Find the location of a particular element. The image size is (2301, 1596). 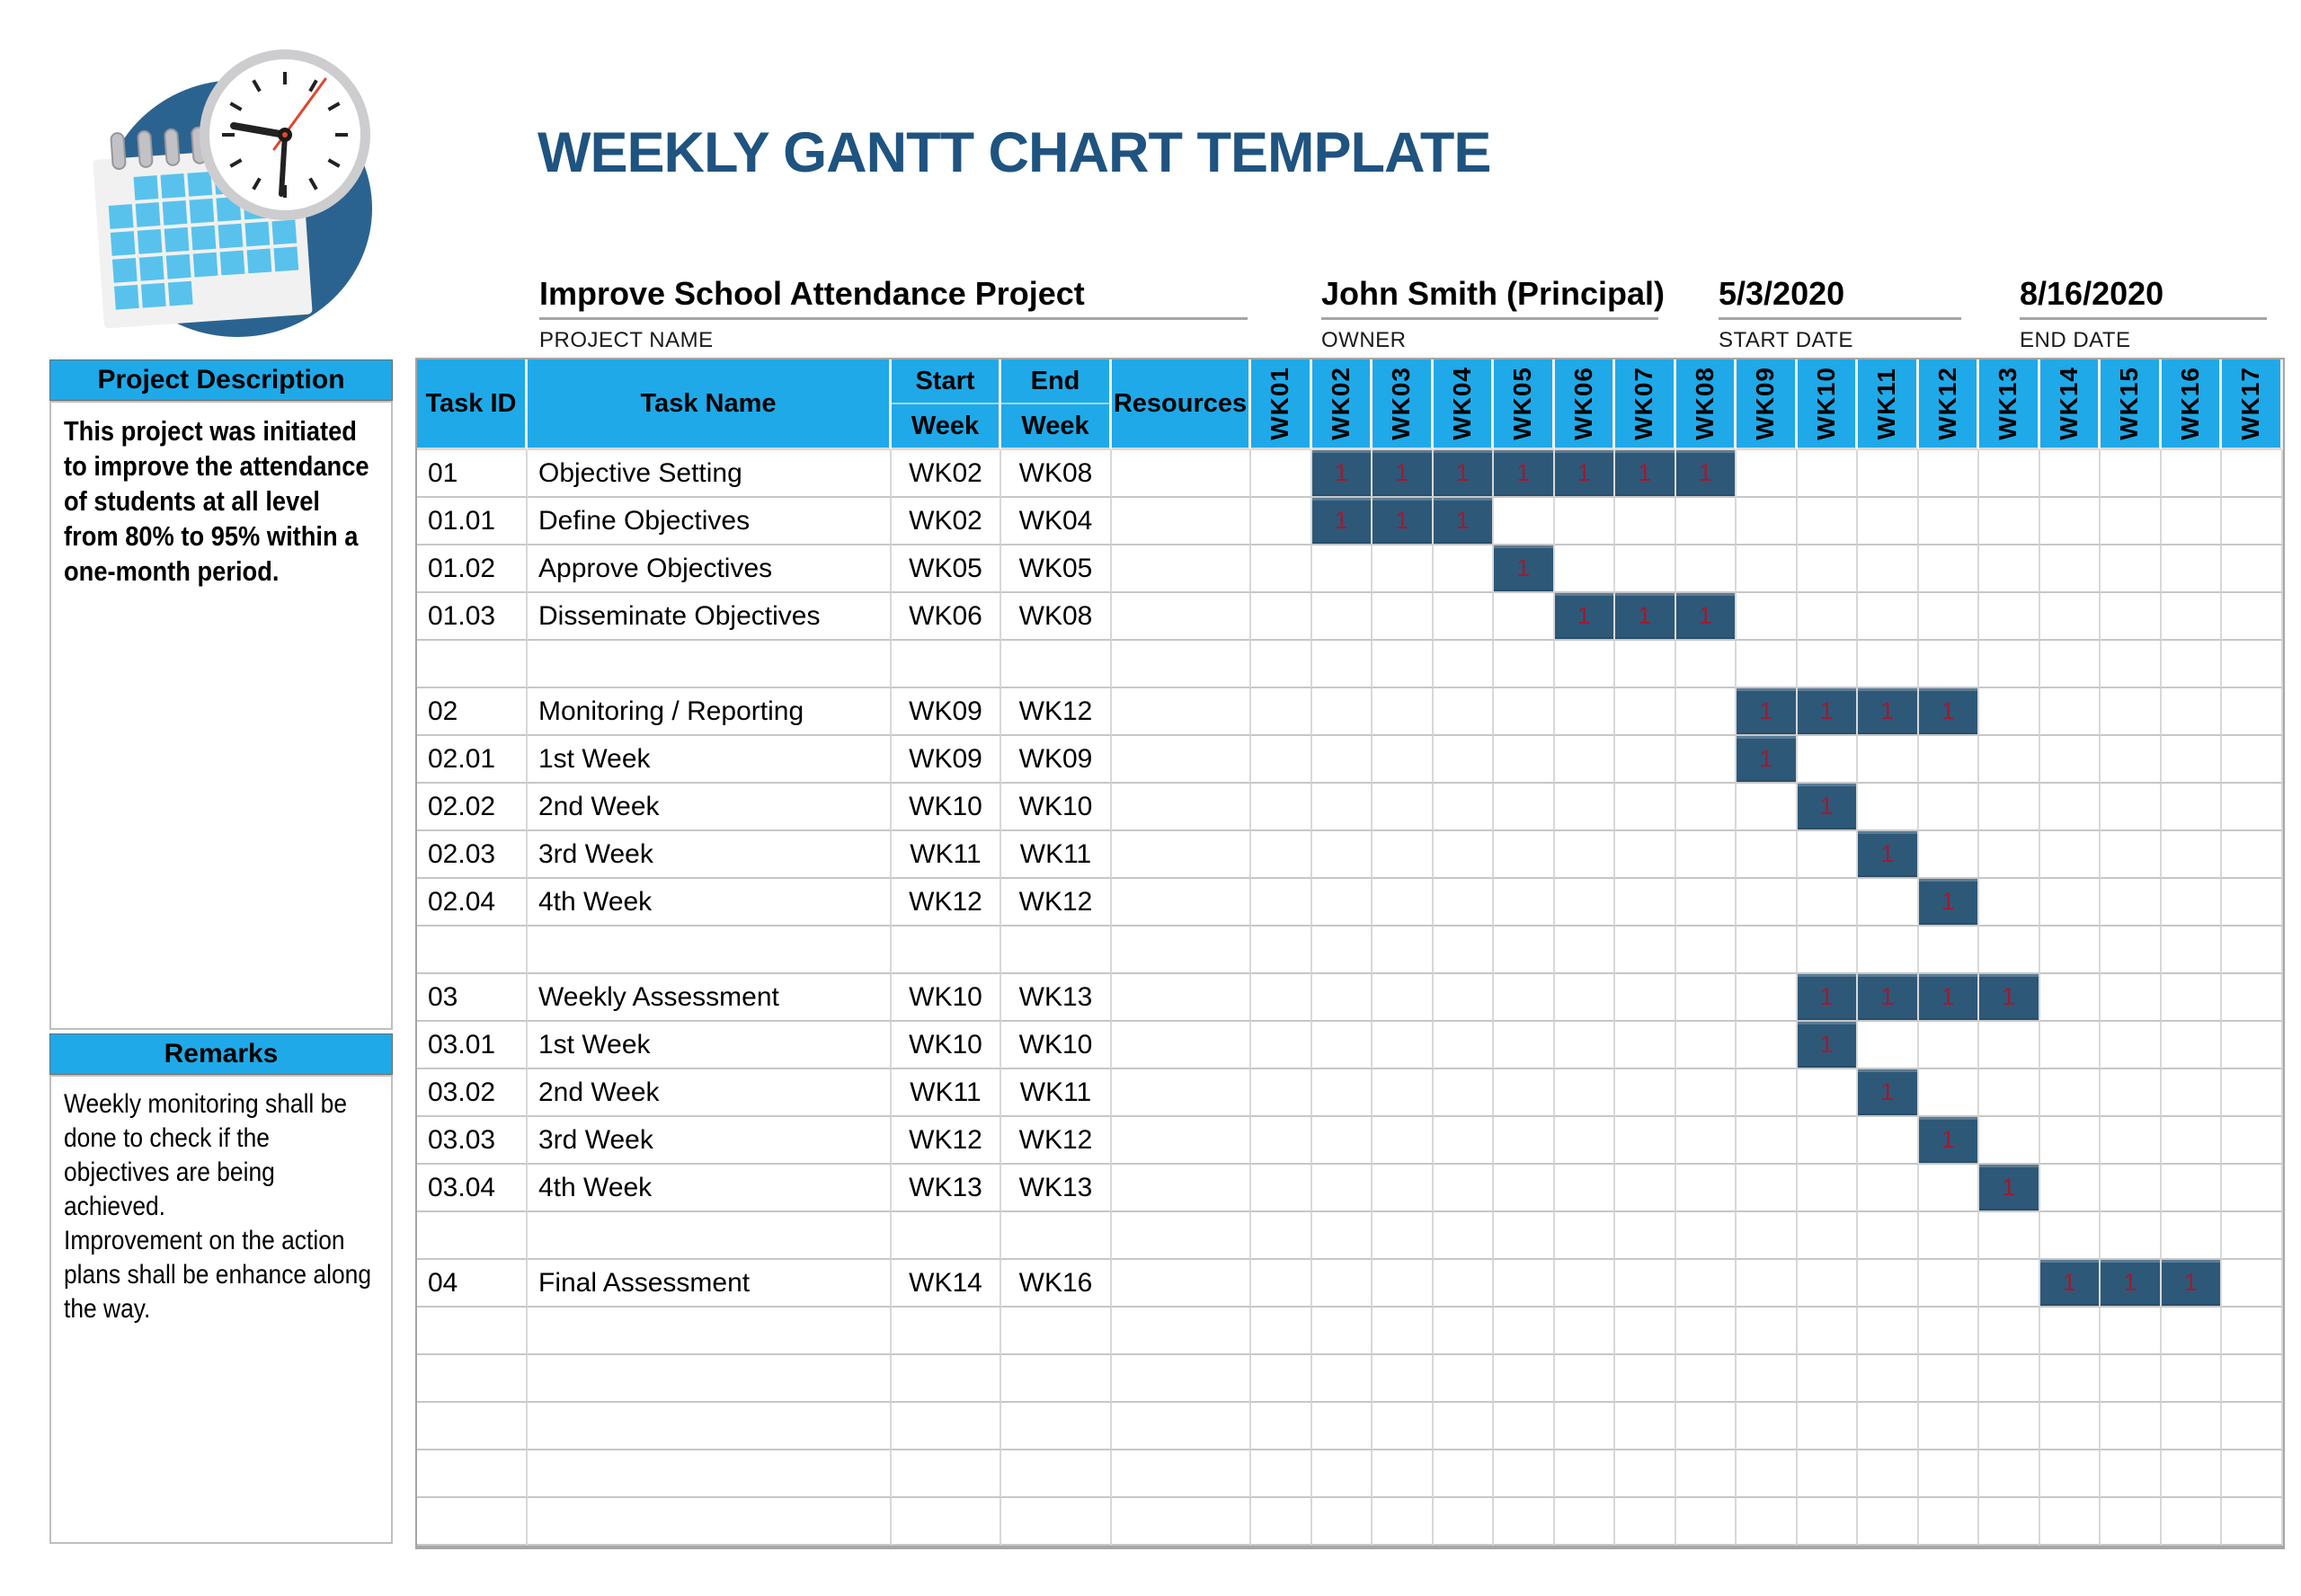

start-week-cell: WK10 is located at coordinates (946, 1045).